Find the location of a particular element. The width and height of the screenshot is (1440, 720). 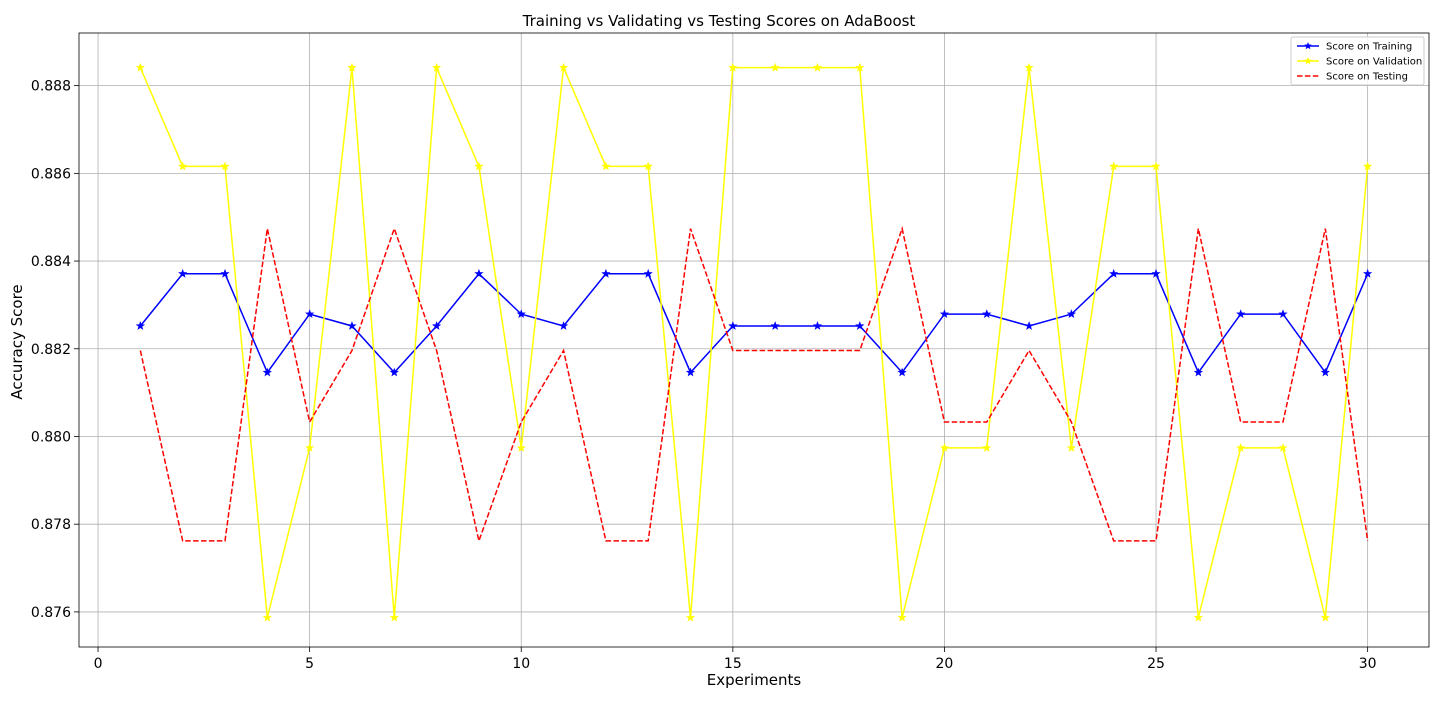

legend-box is located at coordinates (1357, 61).